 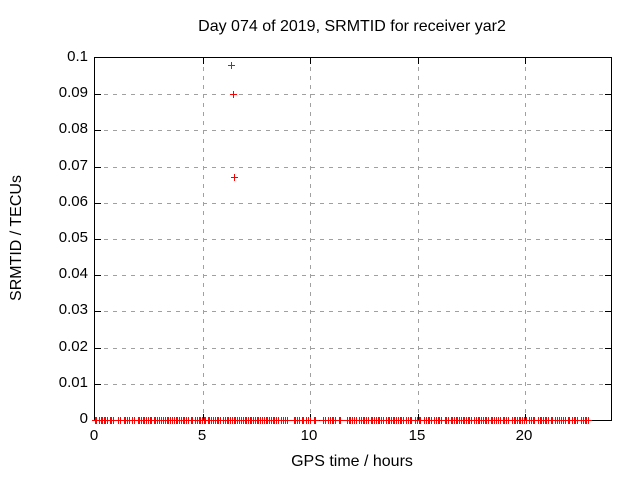 I want to click on x-tick-label: 15, so click(x=417, y=435).